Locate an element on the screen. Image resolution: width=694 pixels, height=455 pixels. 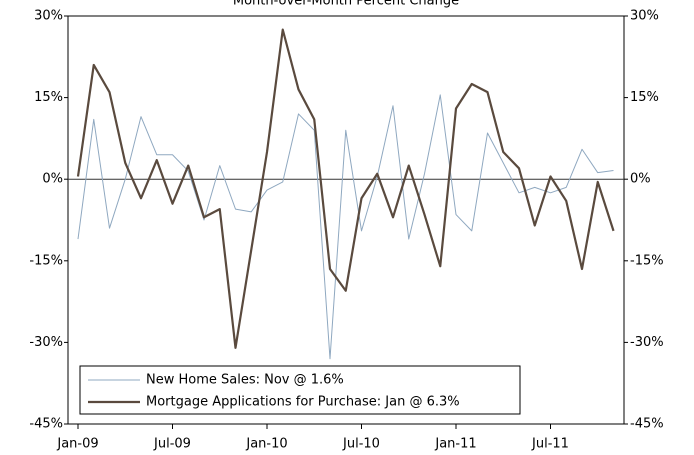
y-tick-label: -45% is located at coordinates (46, 424).